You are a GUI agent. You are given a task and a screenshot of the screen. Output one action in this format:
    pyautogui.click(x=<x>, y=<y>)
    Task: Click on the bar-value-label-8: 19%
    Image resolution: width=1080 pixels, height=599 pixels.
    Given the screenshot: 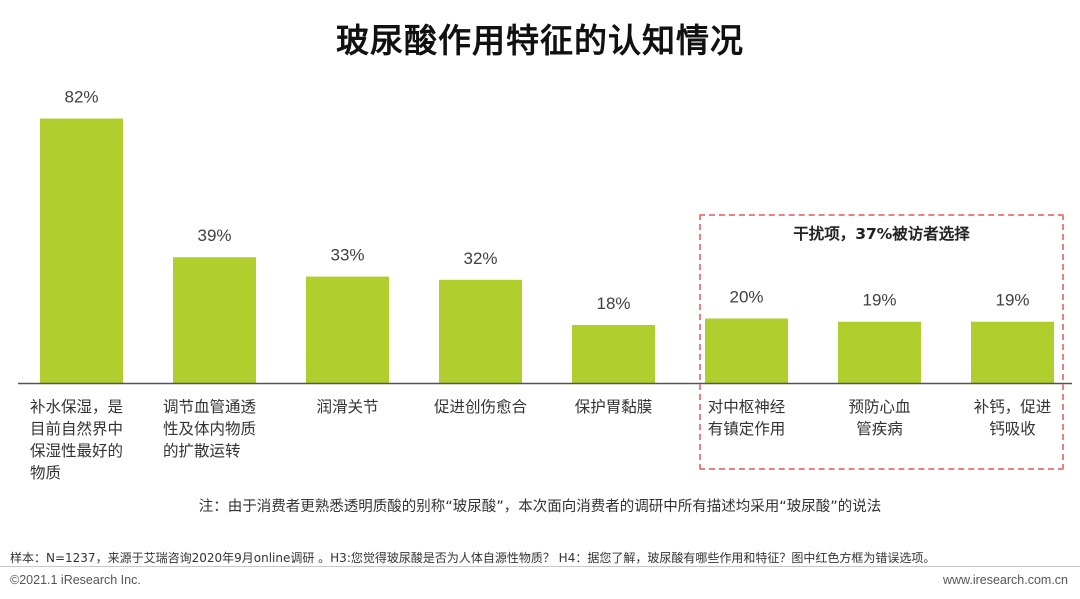 What is the action you would take?
    pyautogui.click(x=1012, y=300)
    